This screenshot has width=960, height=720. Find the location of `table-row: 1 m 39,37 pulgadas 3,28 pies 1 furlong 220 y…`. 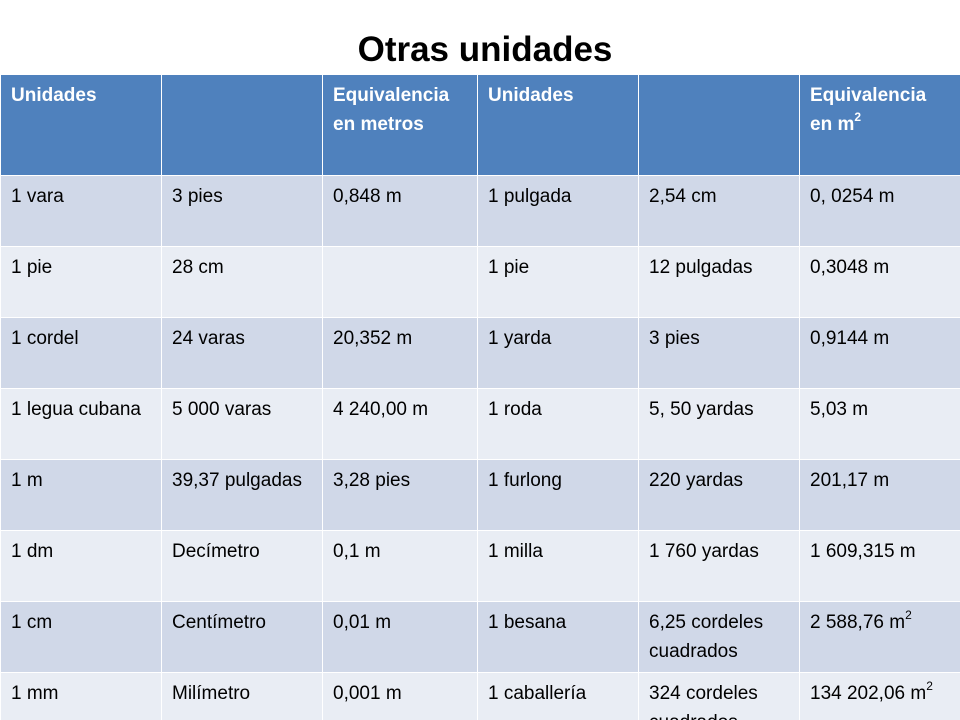

table-row: 1 m 39,37 pulgadas 3,28 pies 1 furlong 220 y… is located at coordinates (480, 495).